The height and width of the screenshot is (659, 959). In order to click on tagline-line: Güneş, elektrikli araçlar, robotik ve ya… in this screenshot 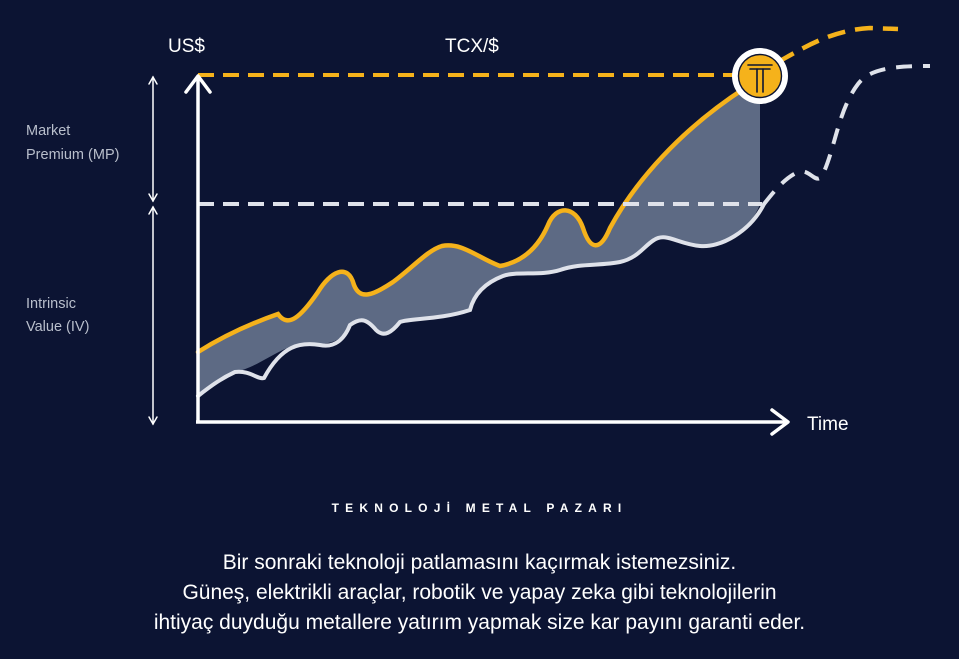, I will do `click(479, 592)`.